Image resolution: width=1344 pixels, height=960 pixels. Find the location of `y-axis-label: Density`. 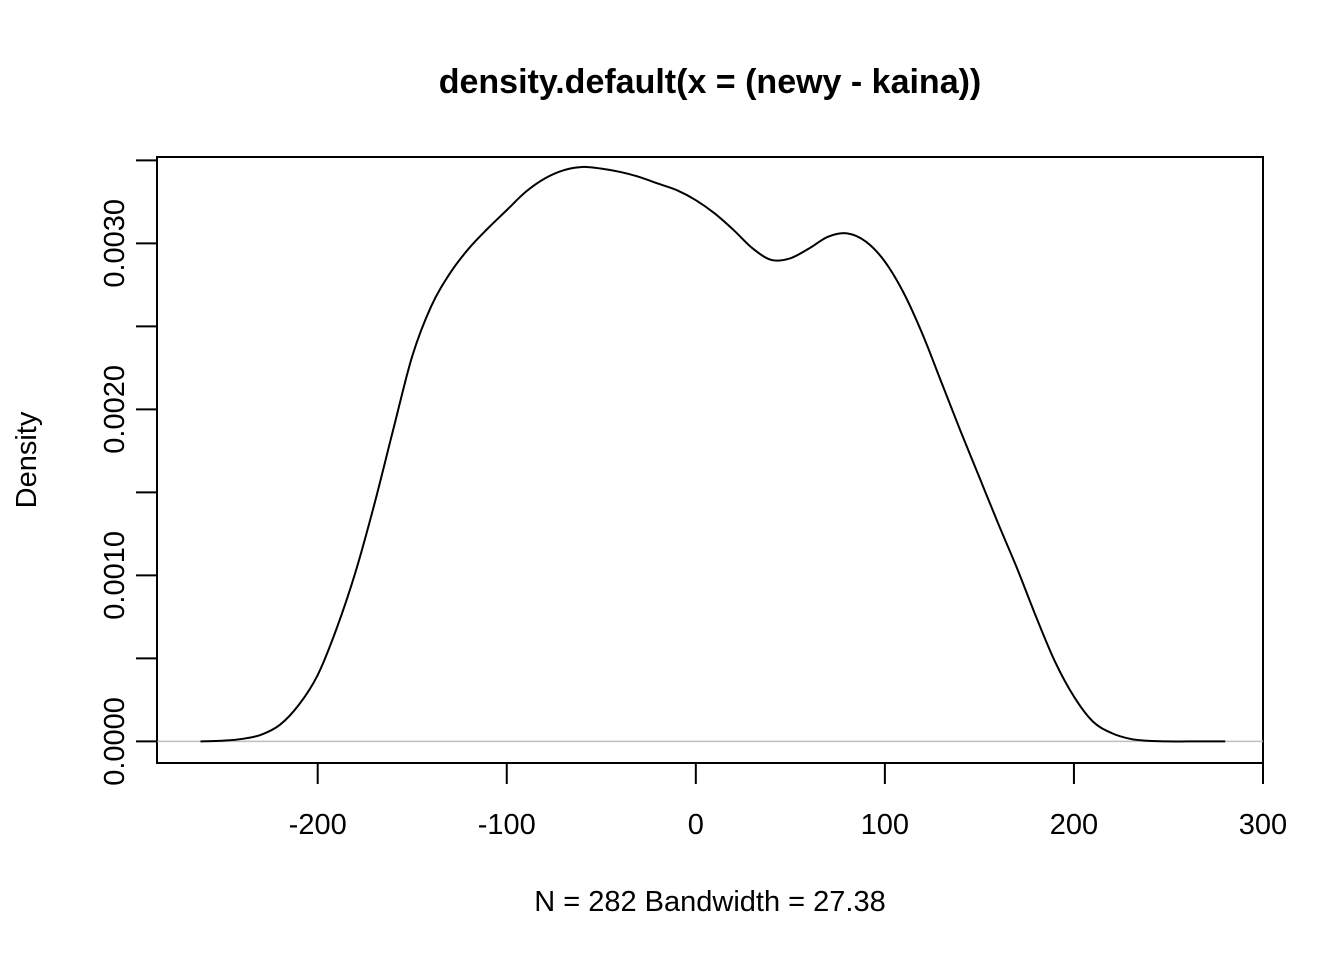

y-axis-label: Density is located at coordinates (27, 459).